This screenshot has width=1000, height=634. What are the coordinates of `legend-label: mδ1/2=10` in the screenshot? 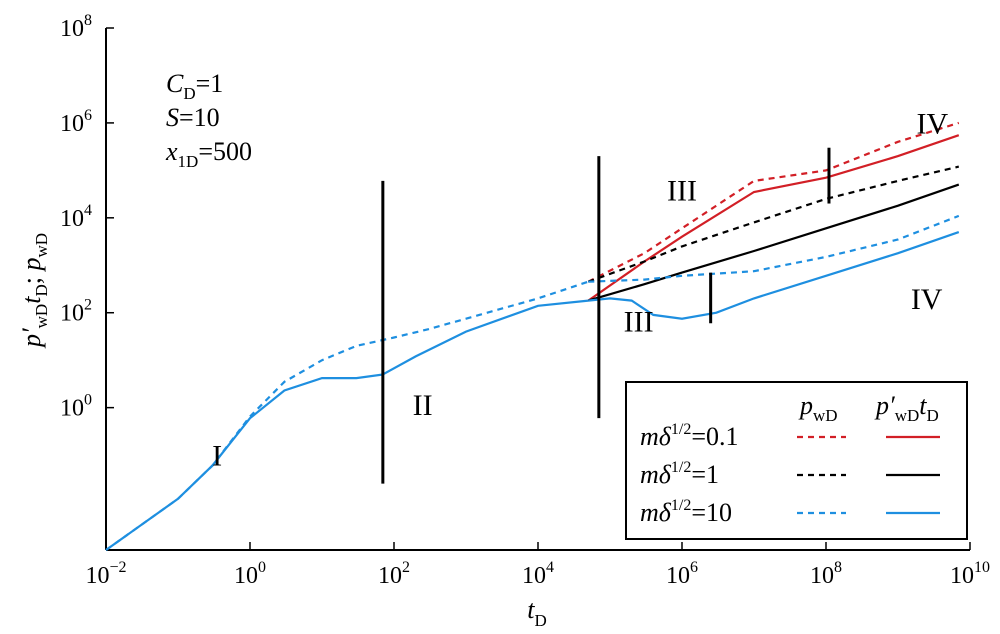 It's located at (686, 512).